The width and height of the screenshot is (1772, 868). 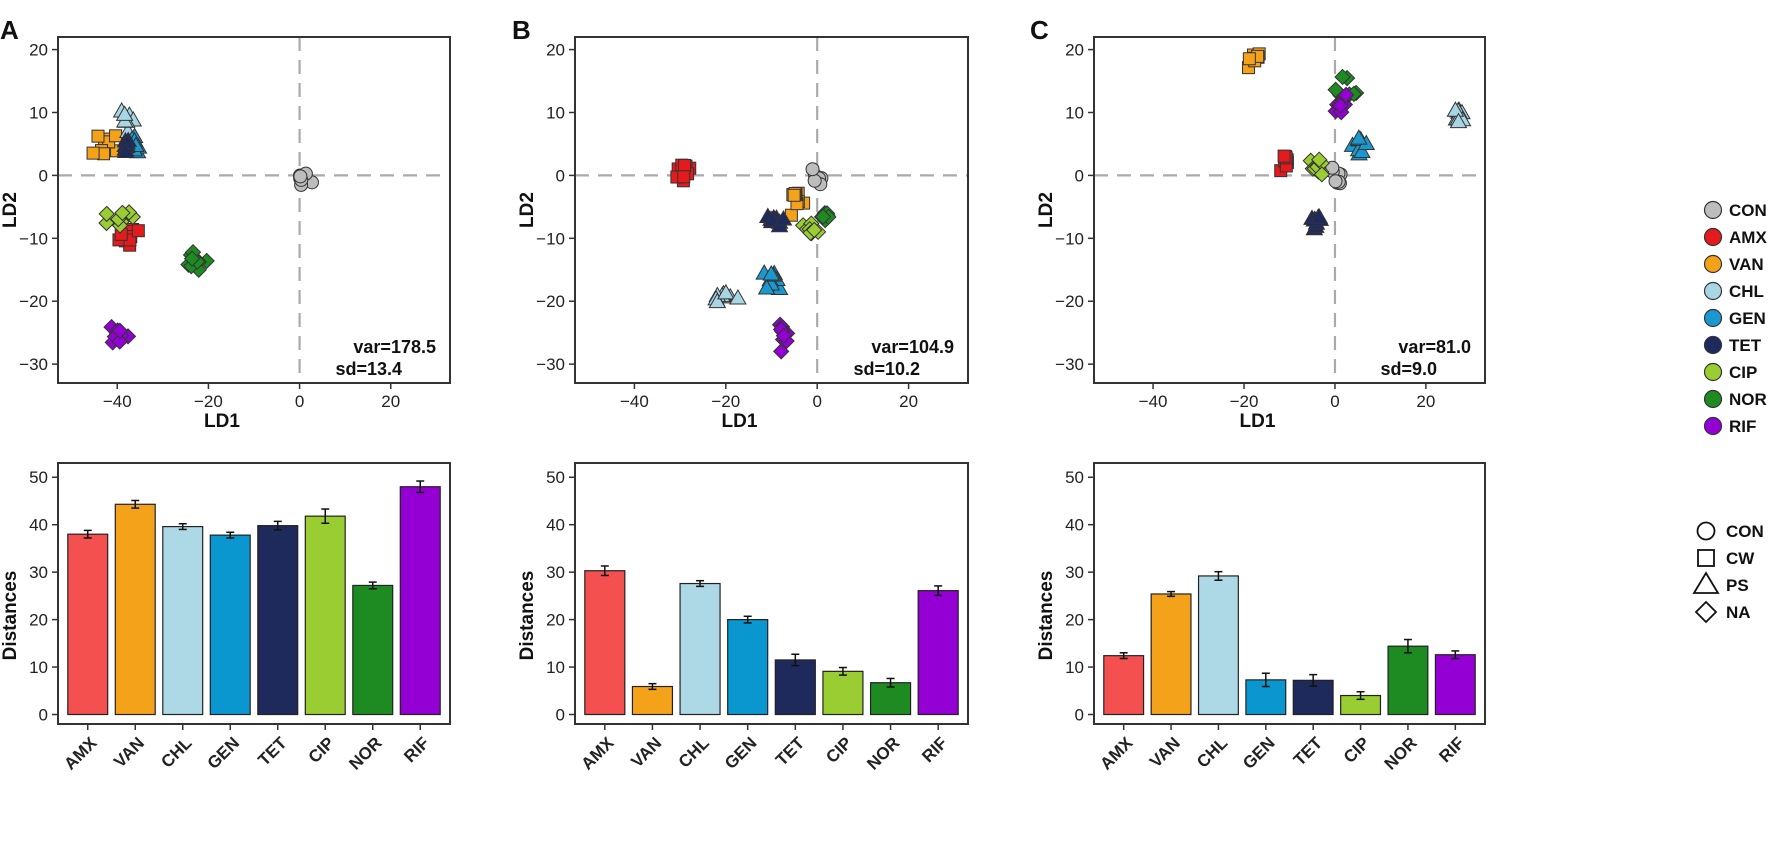 What do you see at coordinates (1713, 318) in the screenshot?
I see `legend-swatch-gen` at bounding box center [1713, 318].